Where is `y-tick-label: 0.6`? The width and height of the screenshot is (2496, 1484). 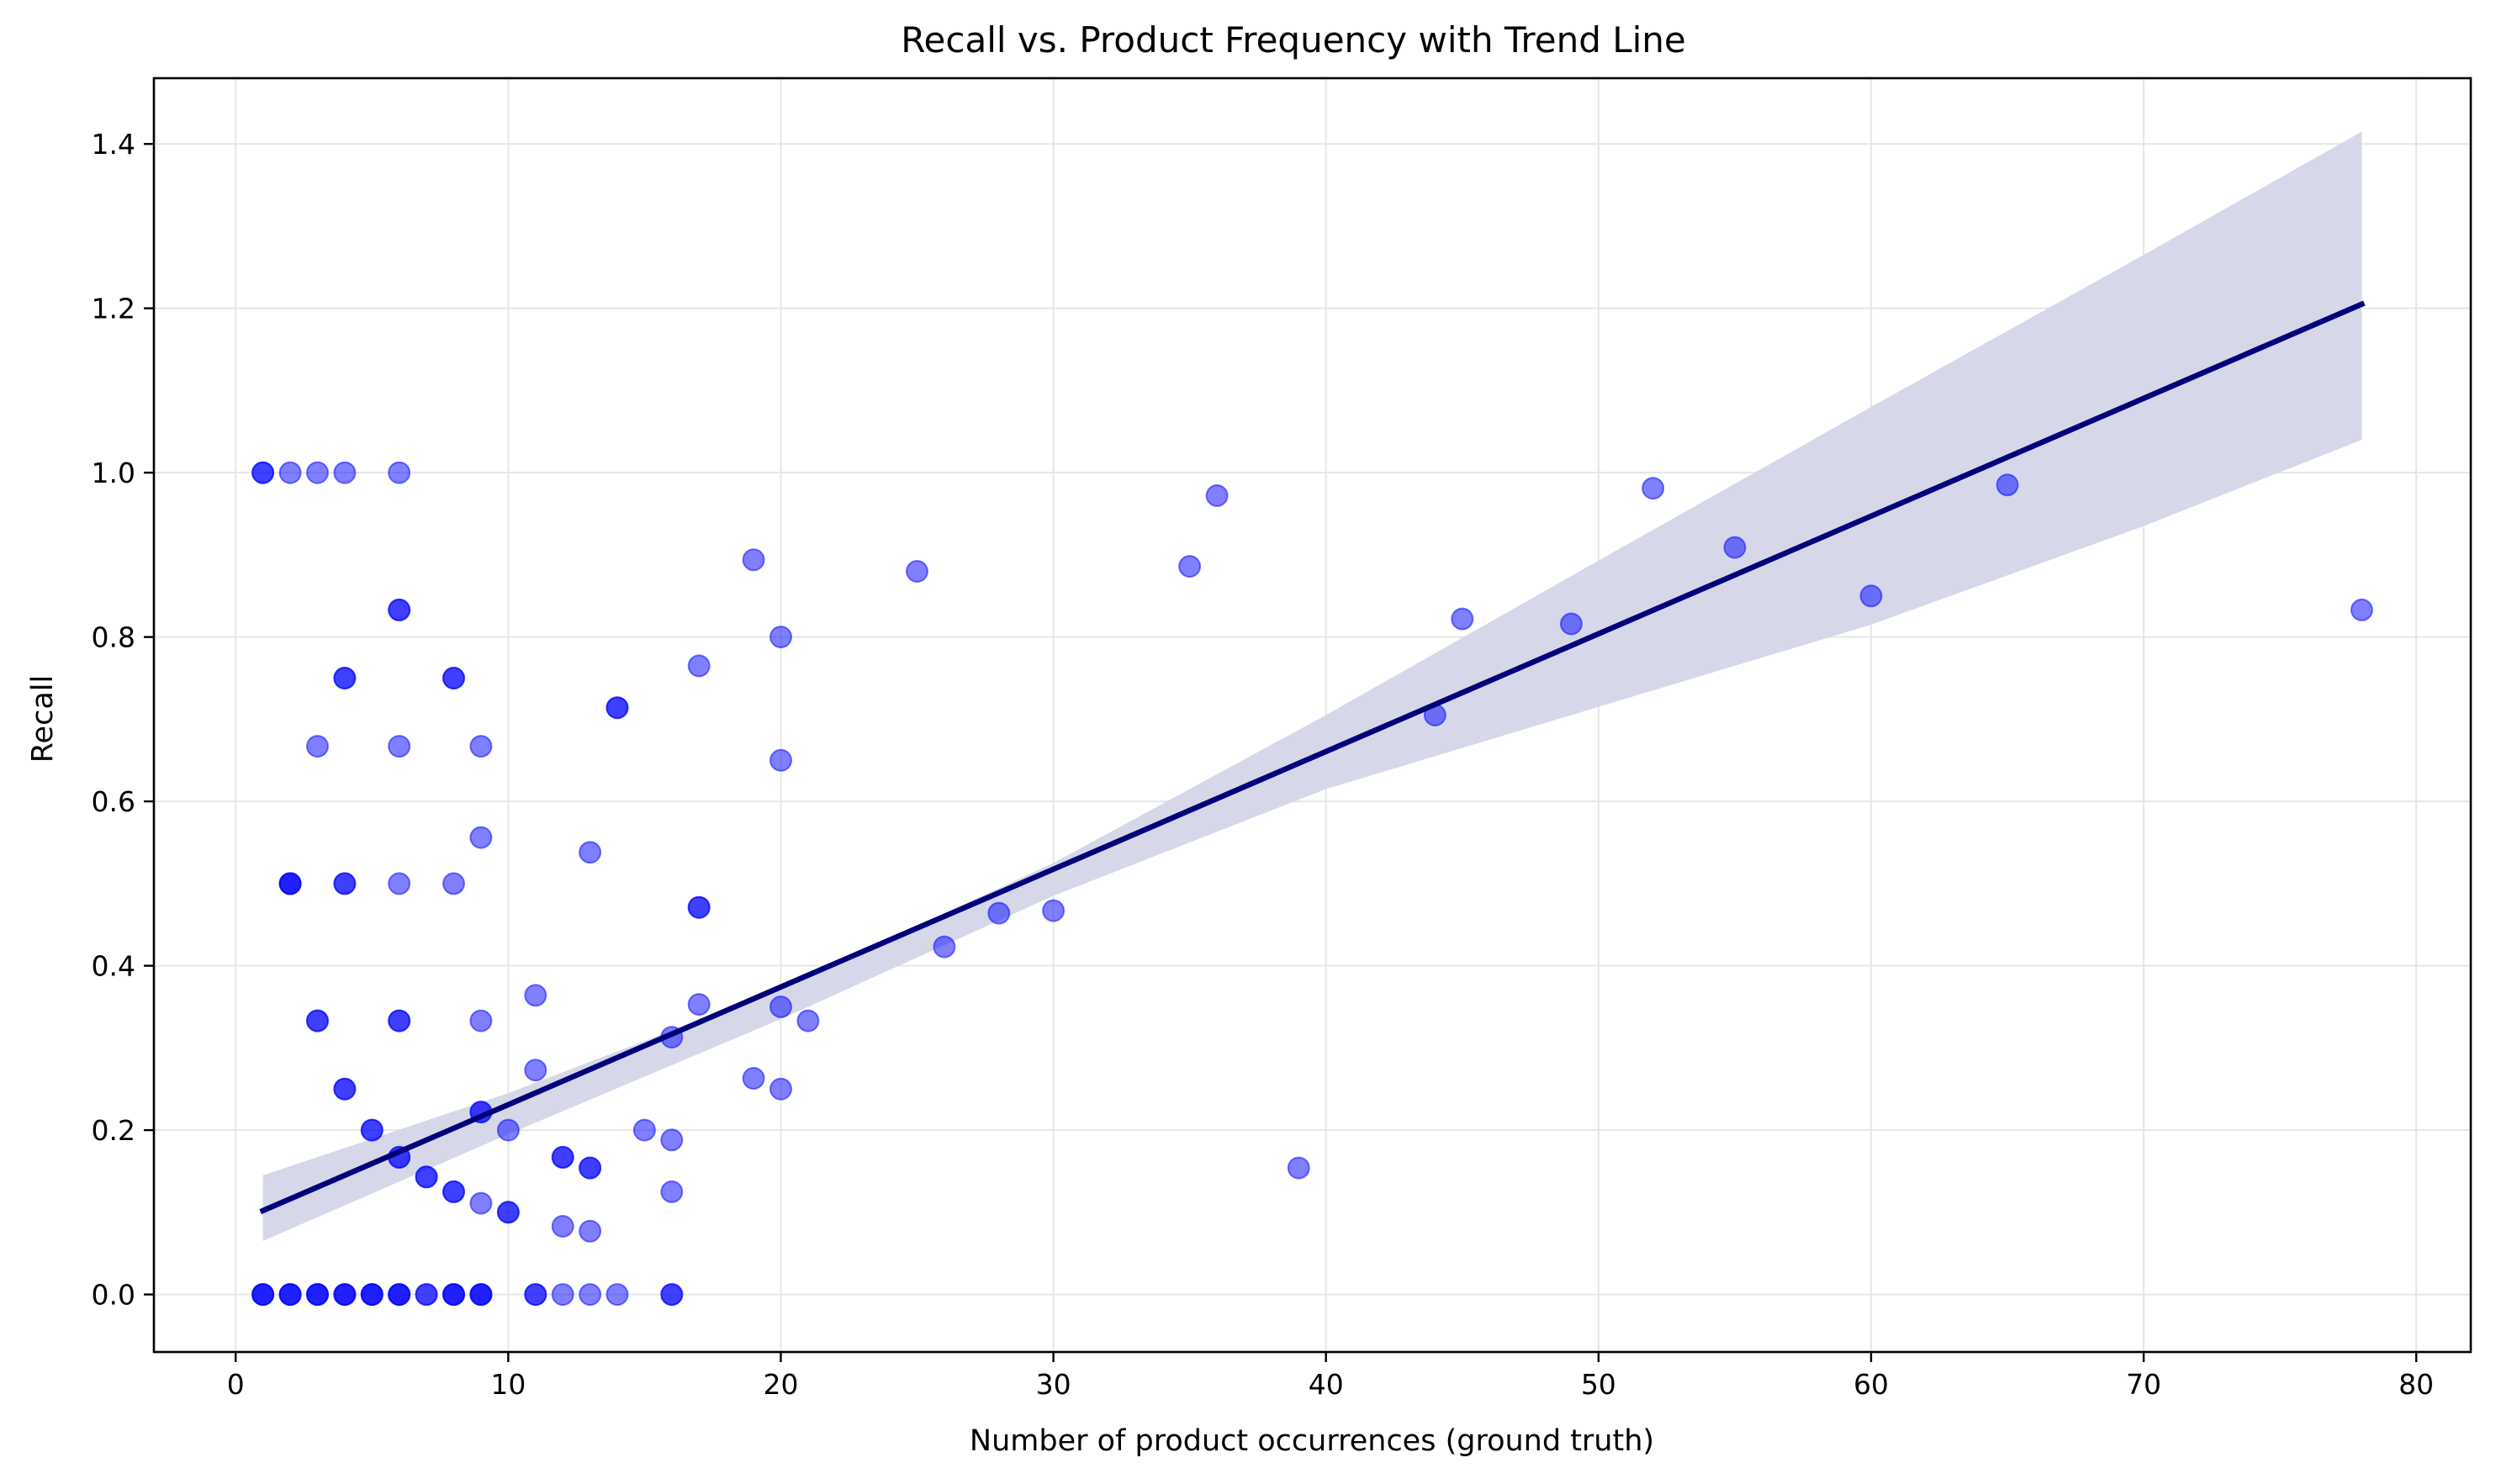
y-tick-label: 0.6 is located at coordinates (113, 801).